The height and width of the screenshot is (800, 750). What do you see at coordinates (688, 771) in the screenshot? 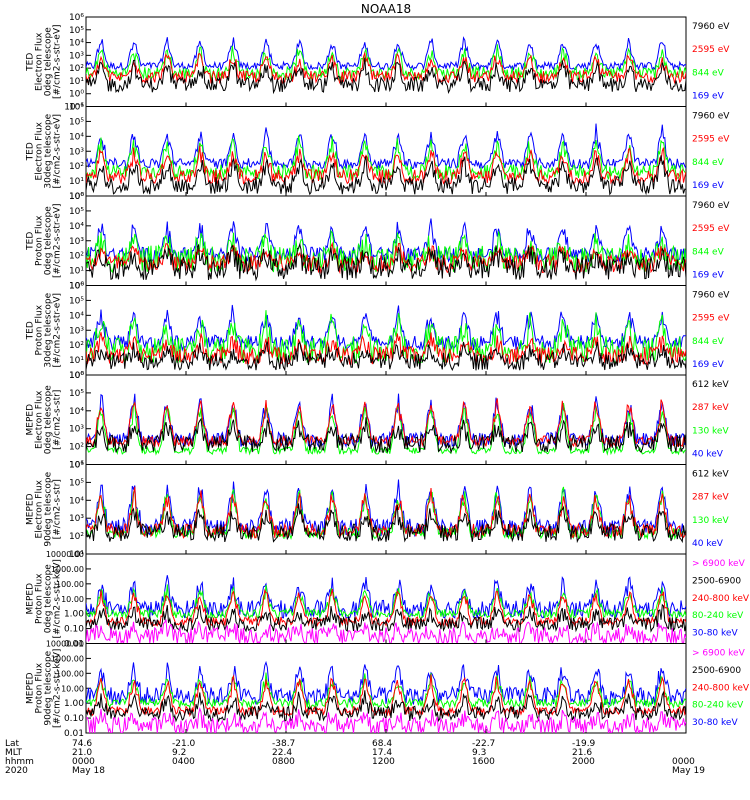
I see `footer-tick-date: May 19` at bounding box center [688, 771].